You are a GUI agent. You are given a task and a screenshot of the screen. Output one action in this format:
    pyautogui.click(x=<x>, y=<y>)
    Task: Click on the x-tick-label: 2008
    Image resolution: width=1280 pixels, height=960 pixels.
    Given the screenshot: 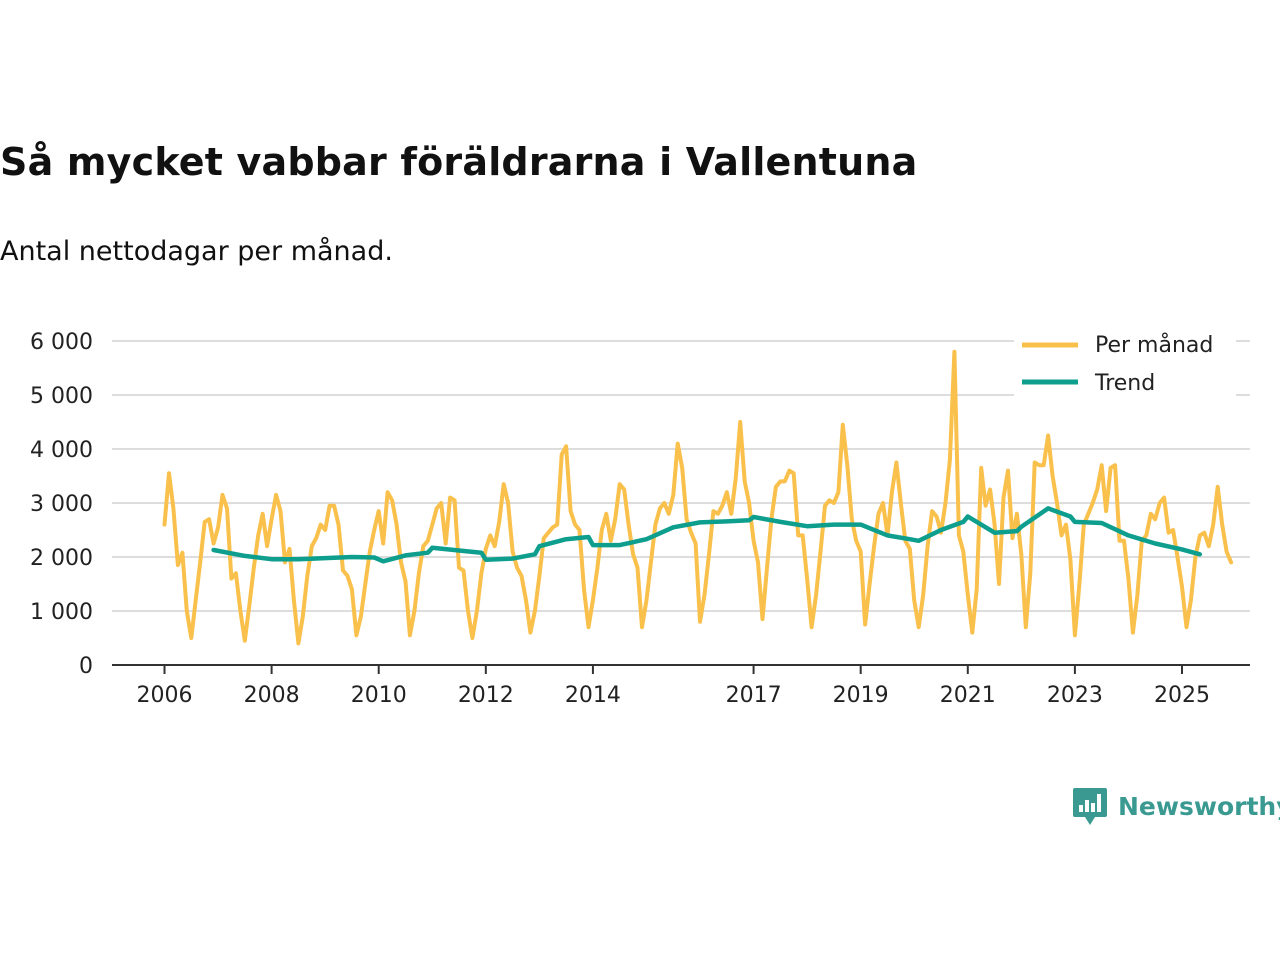 What is the action you would take?
    pyautogui.click(x=272, y=695)
    